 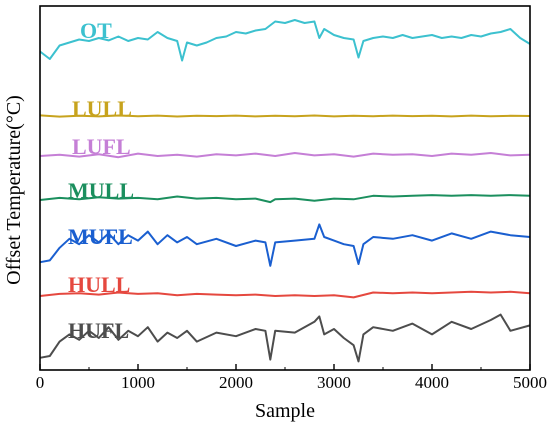 I want to click on series-label-mull: MULL, so click(x=101, y=190).